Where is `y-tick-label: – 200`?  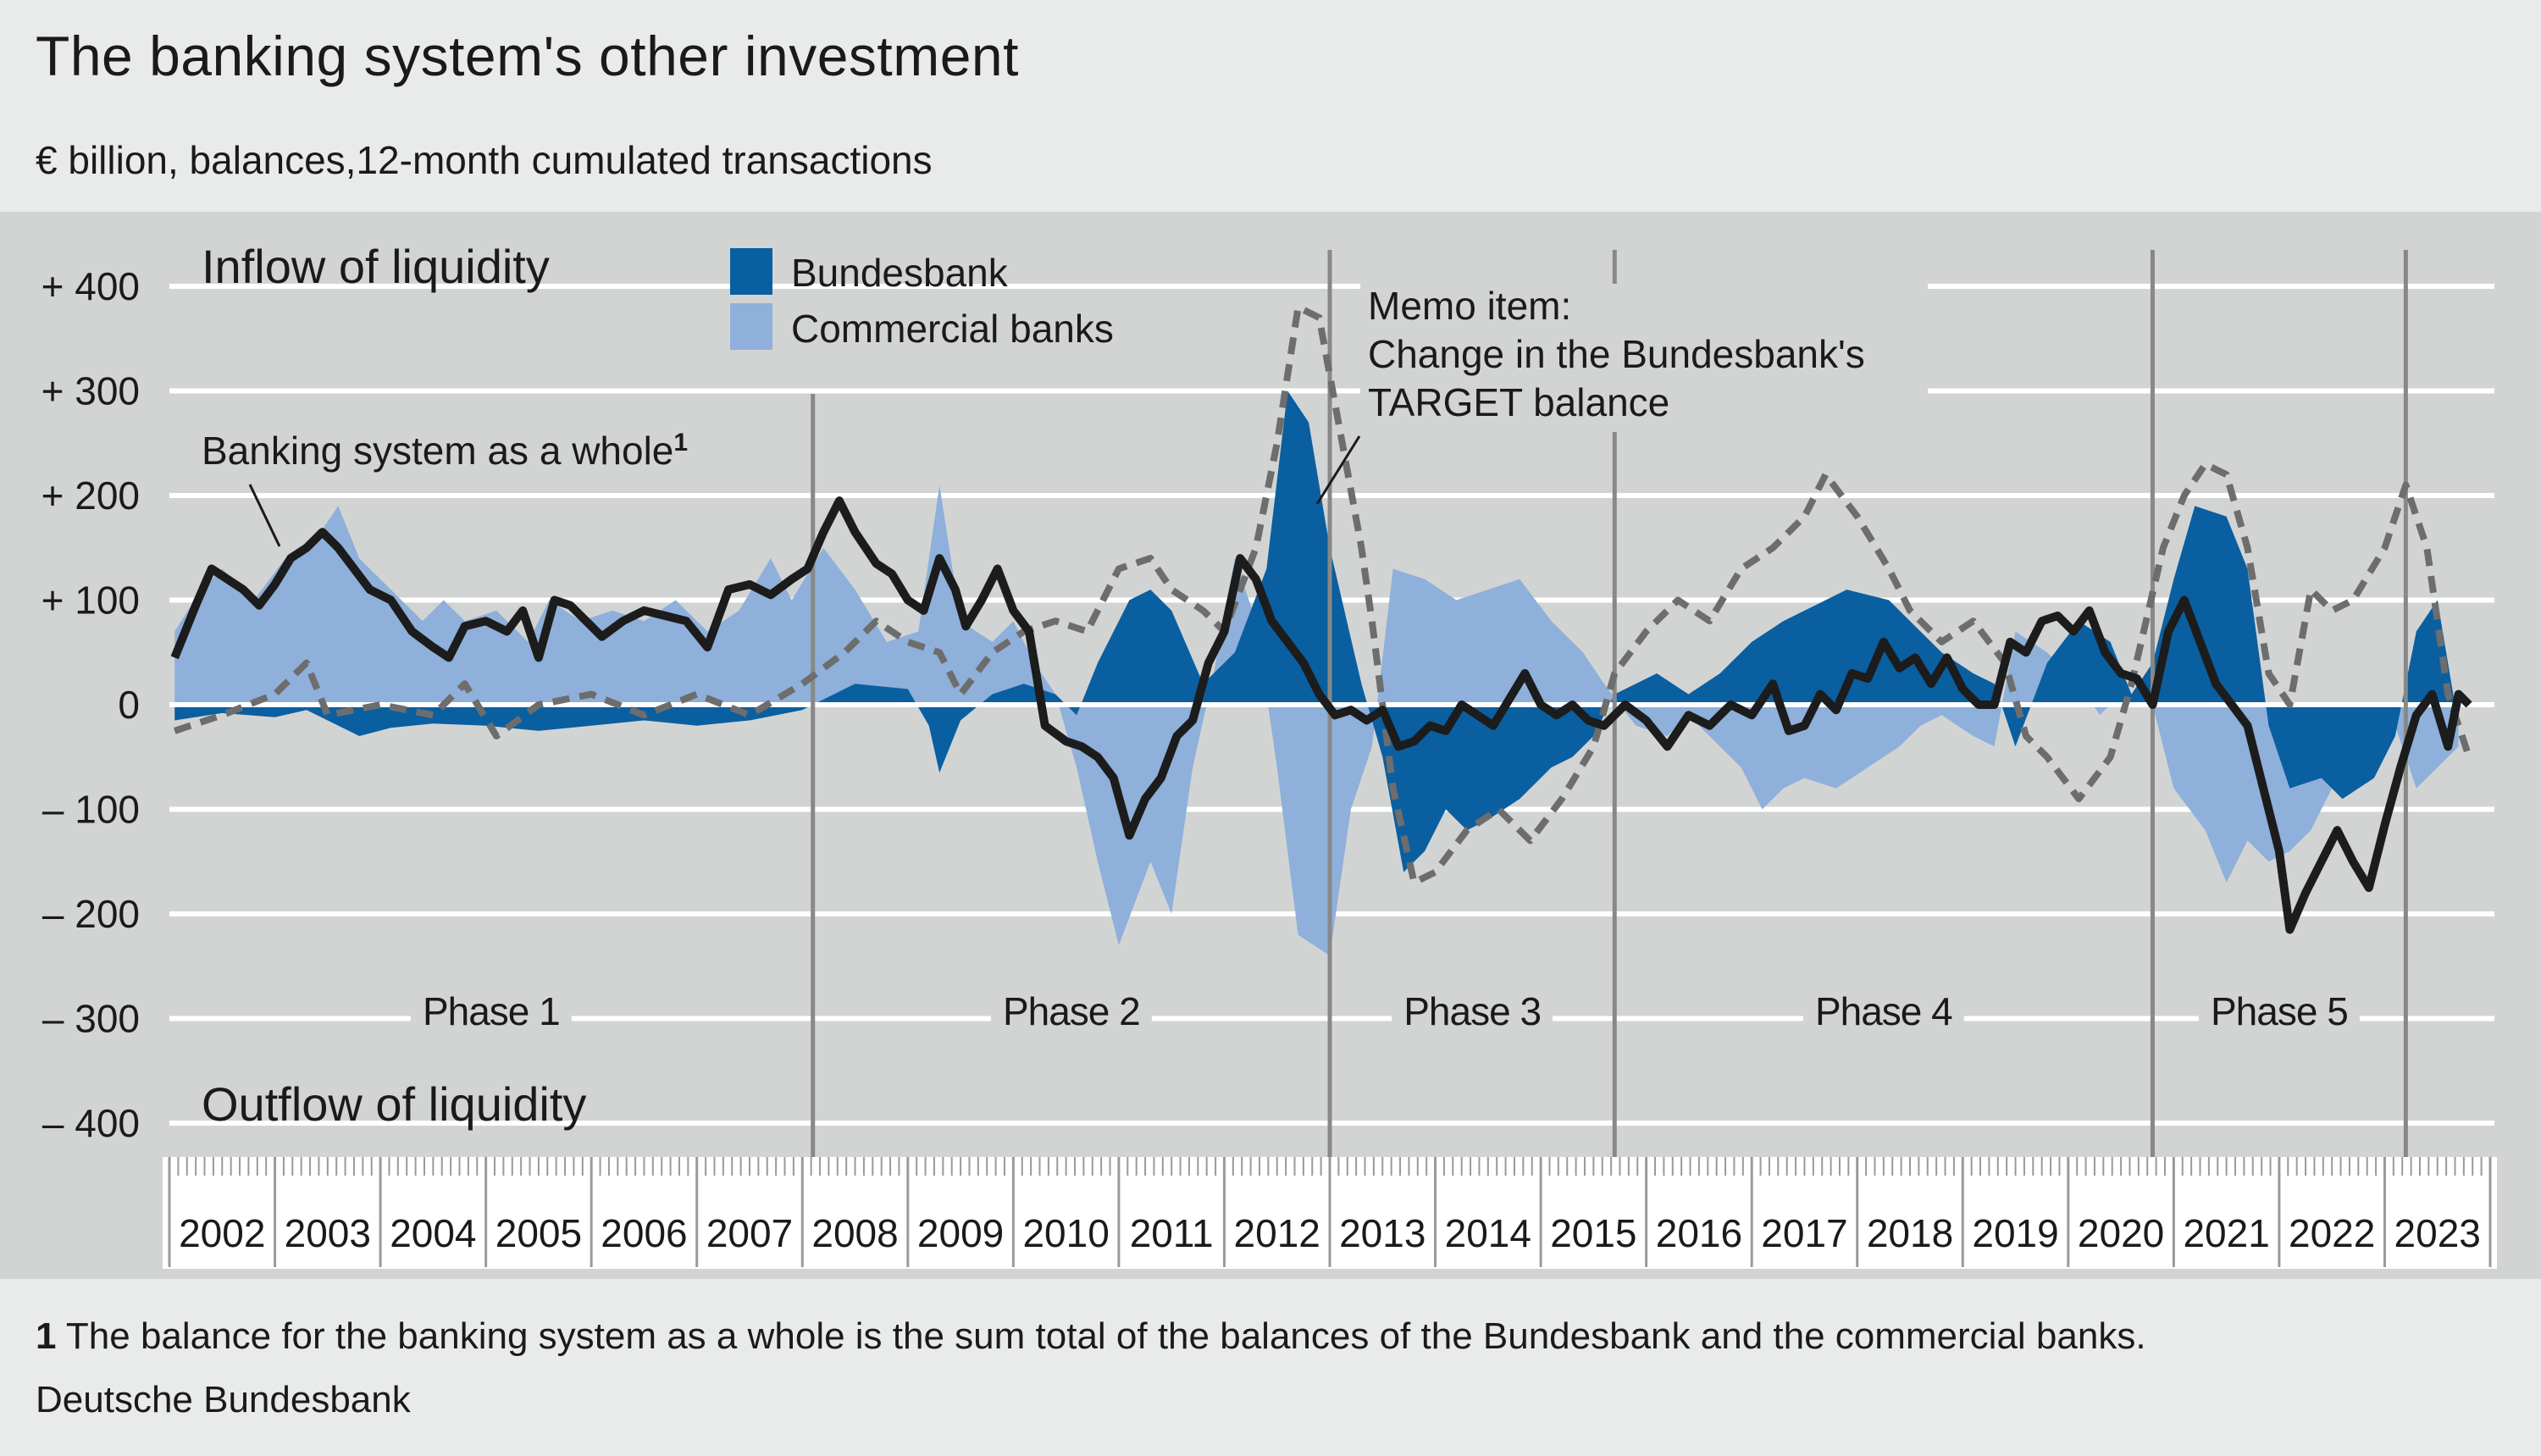 y-tick-label: – 200 is located at coordinates (91, 914).